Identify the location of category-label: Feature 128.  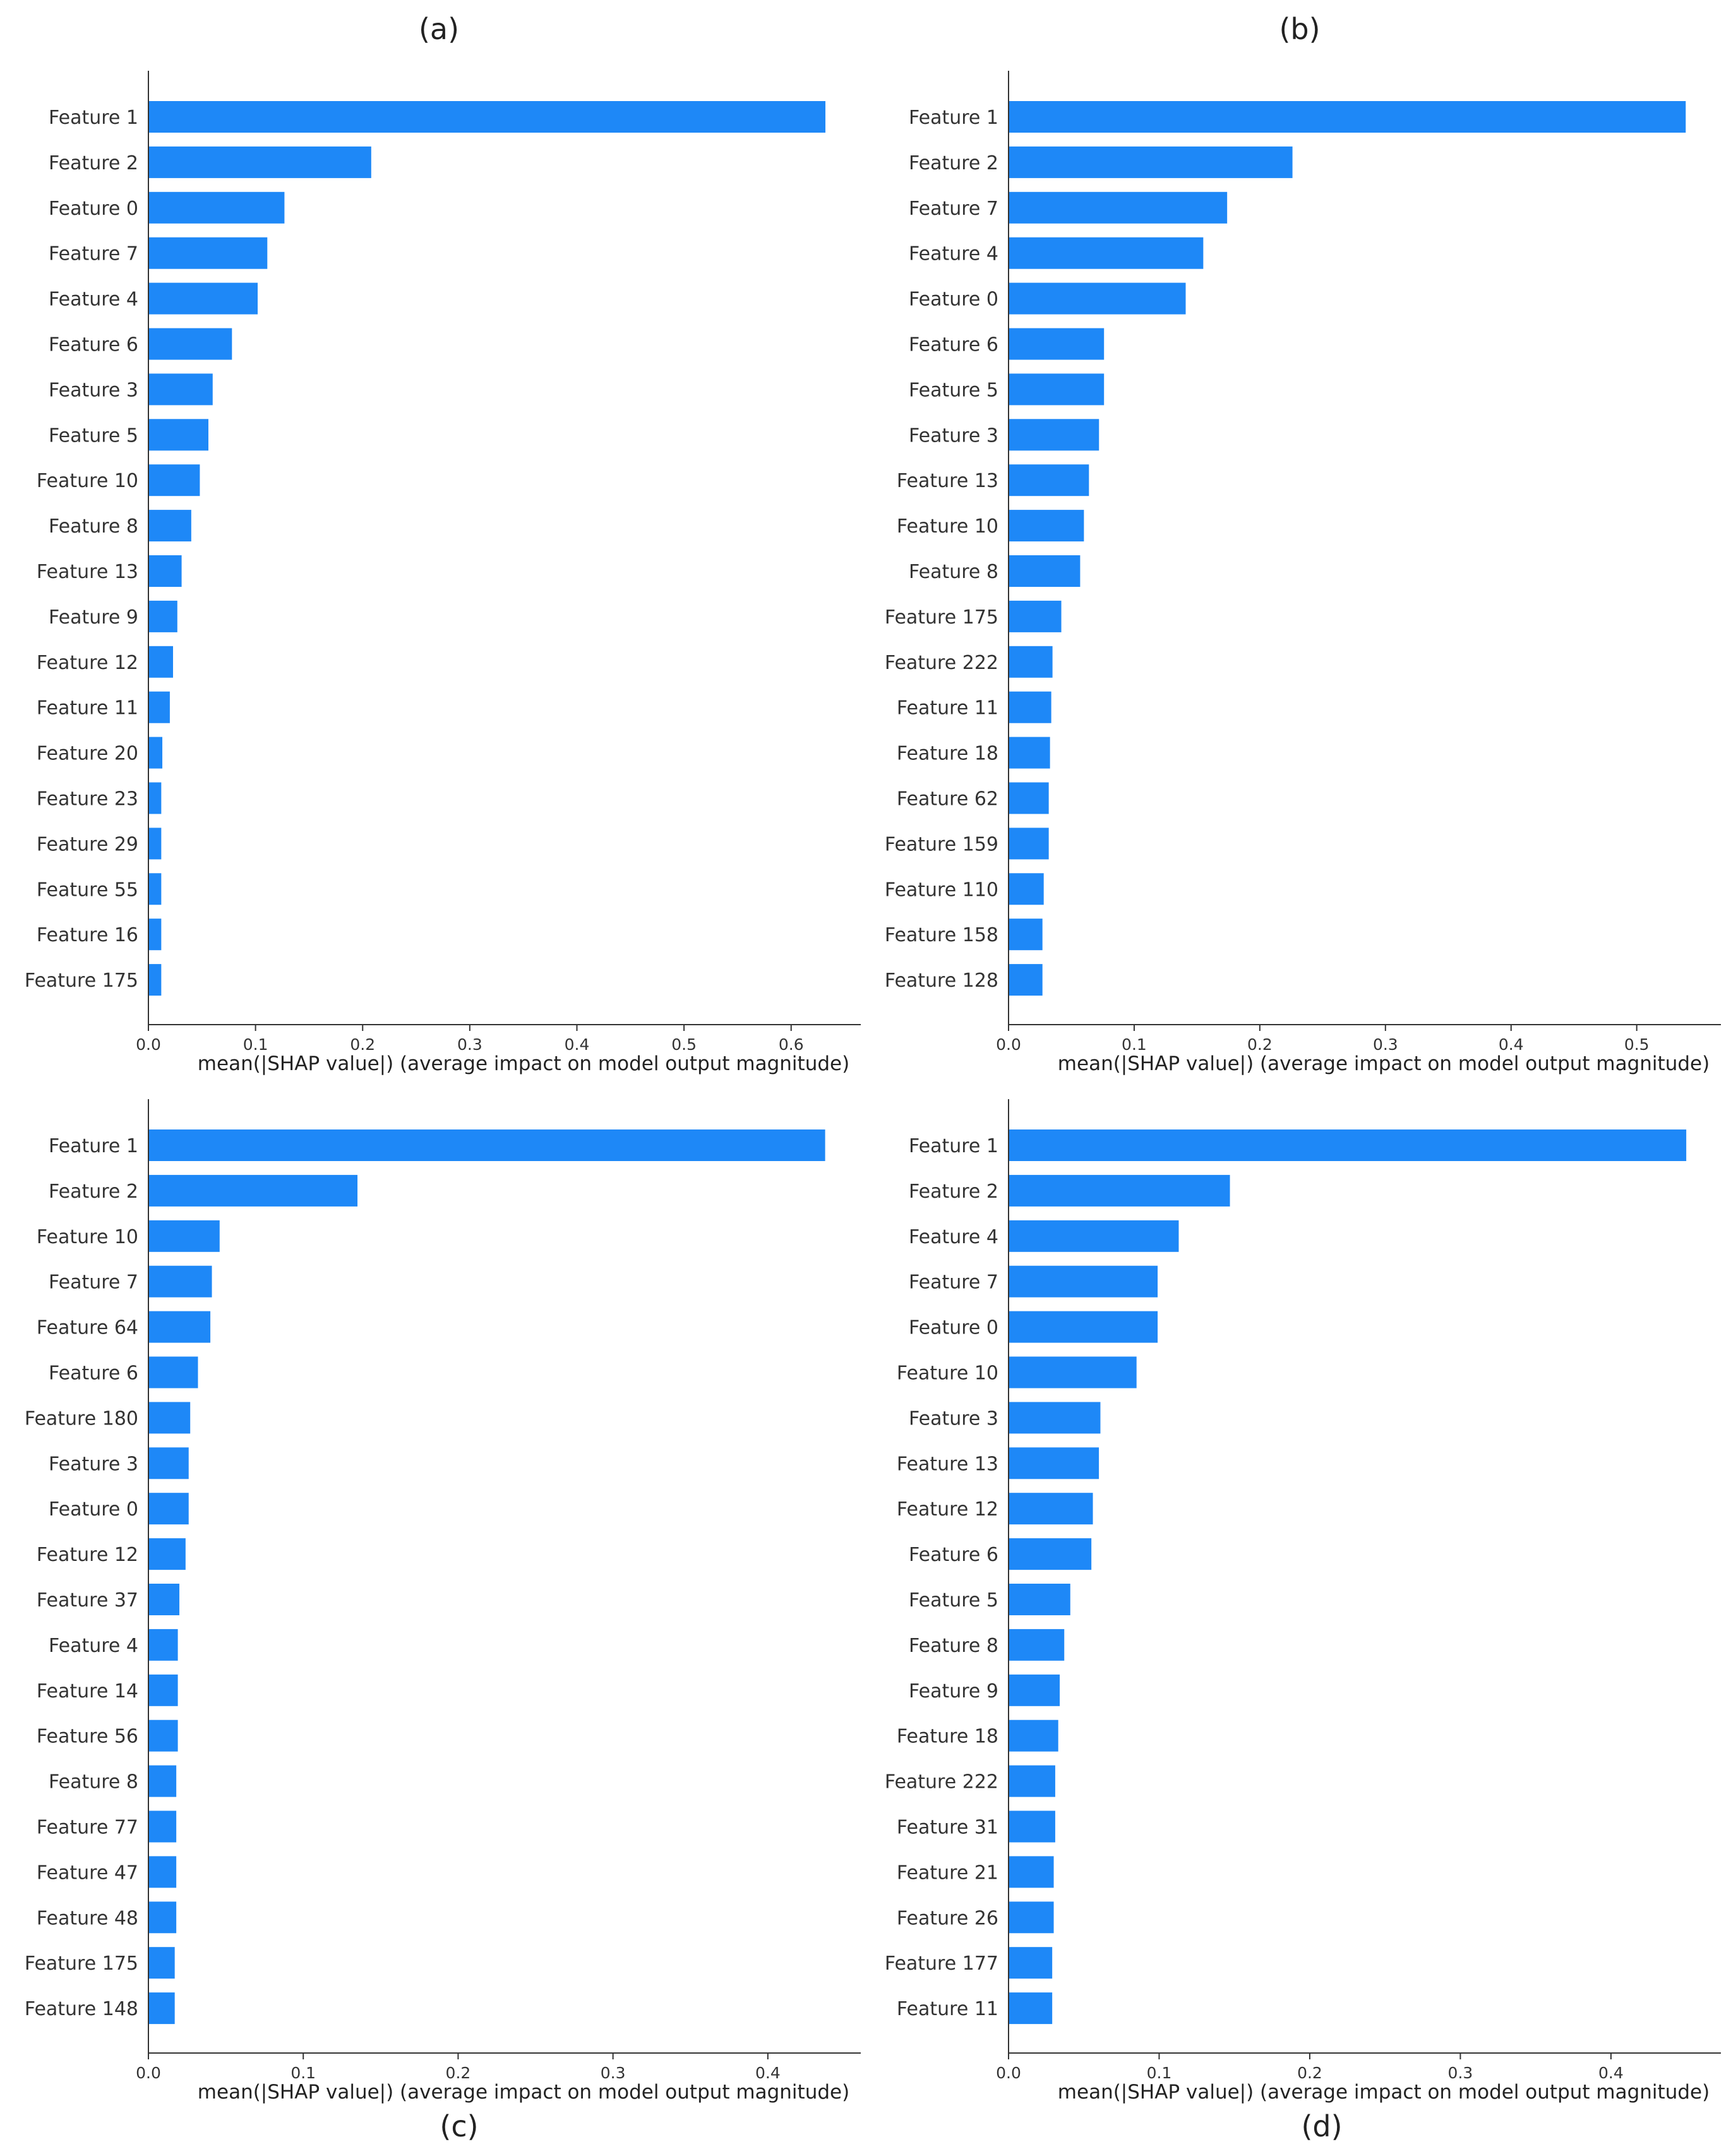
(941, 981).